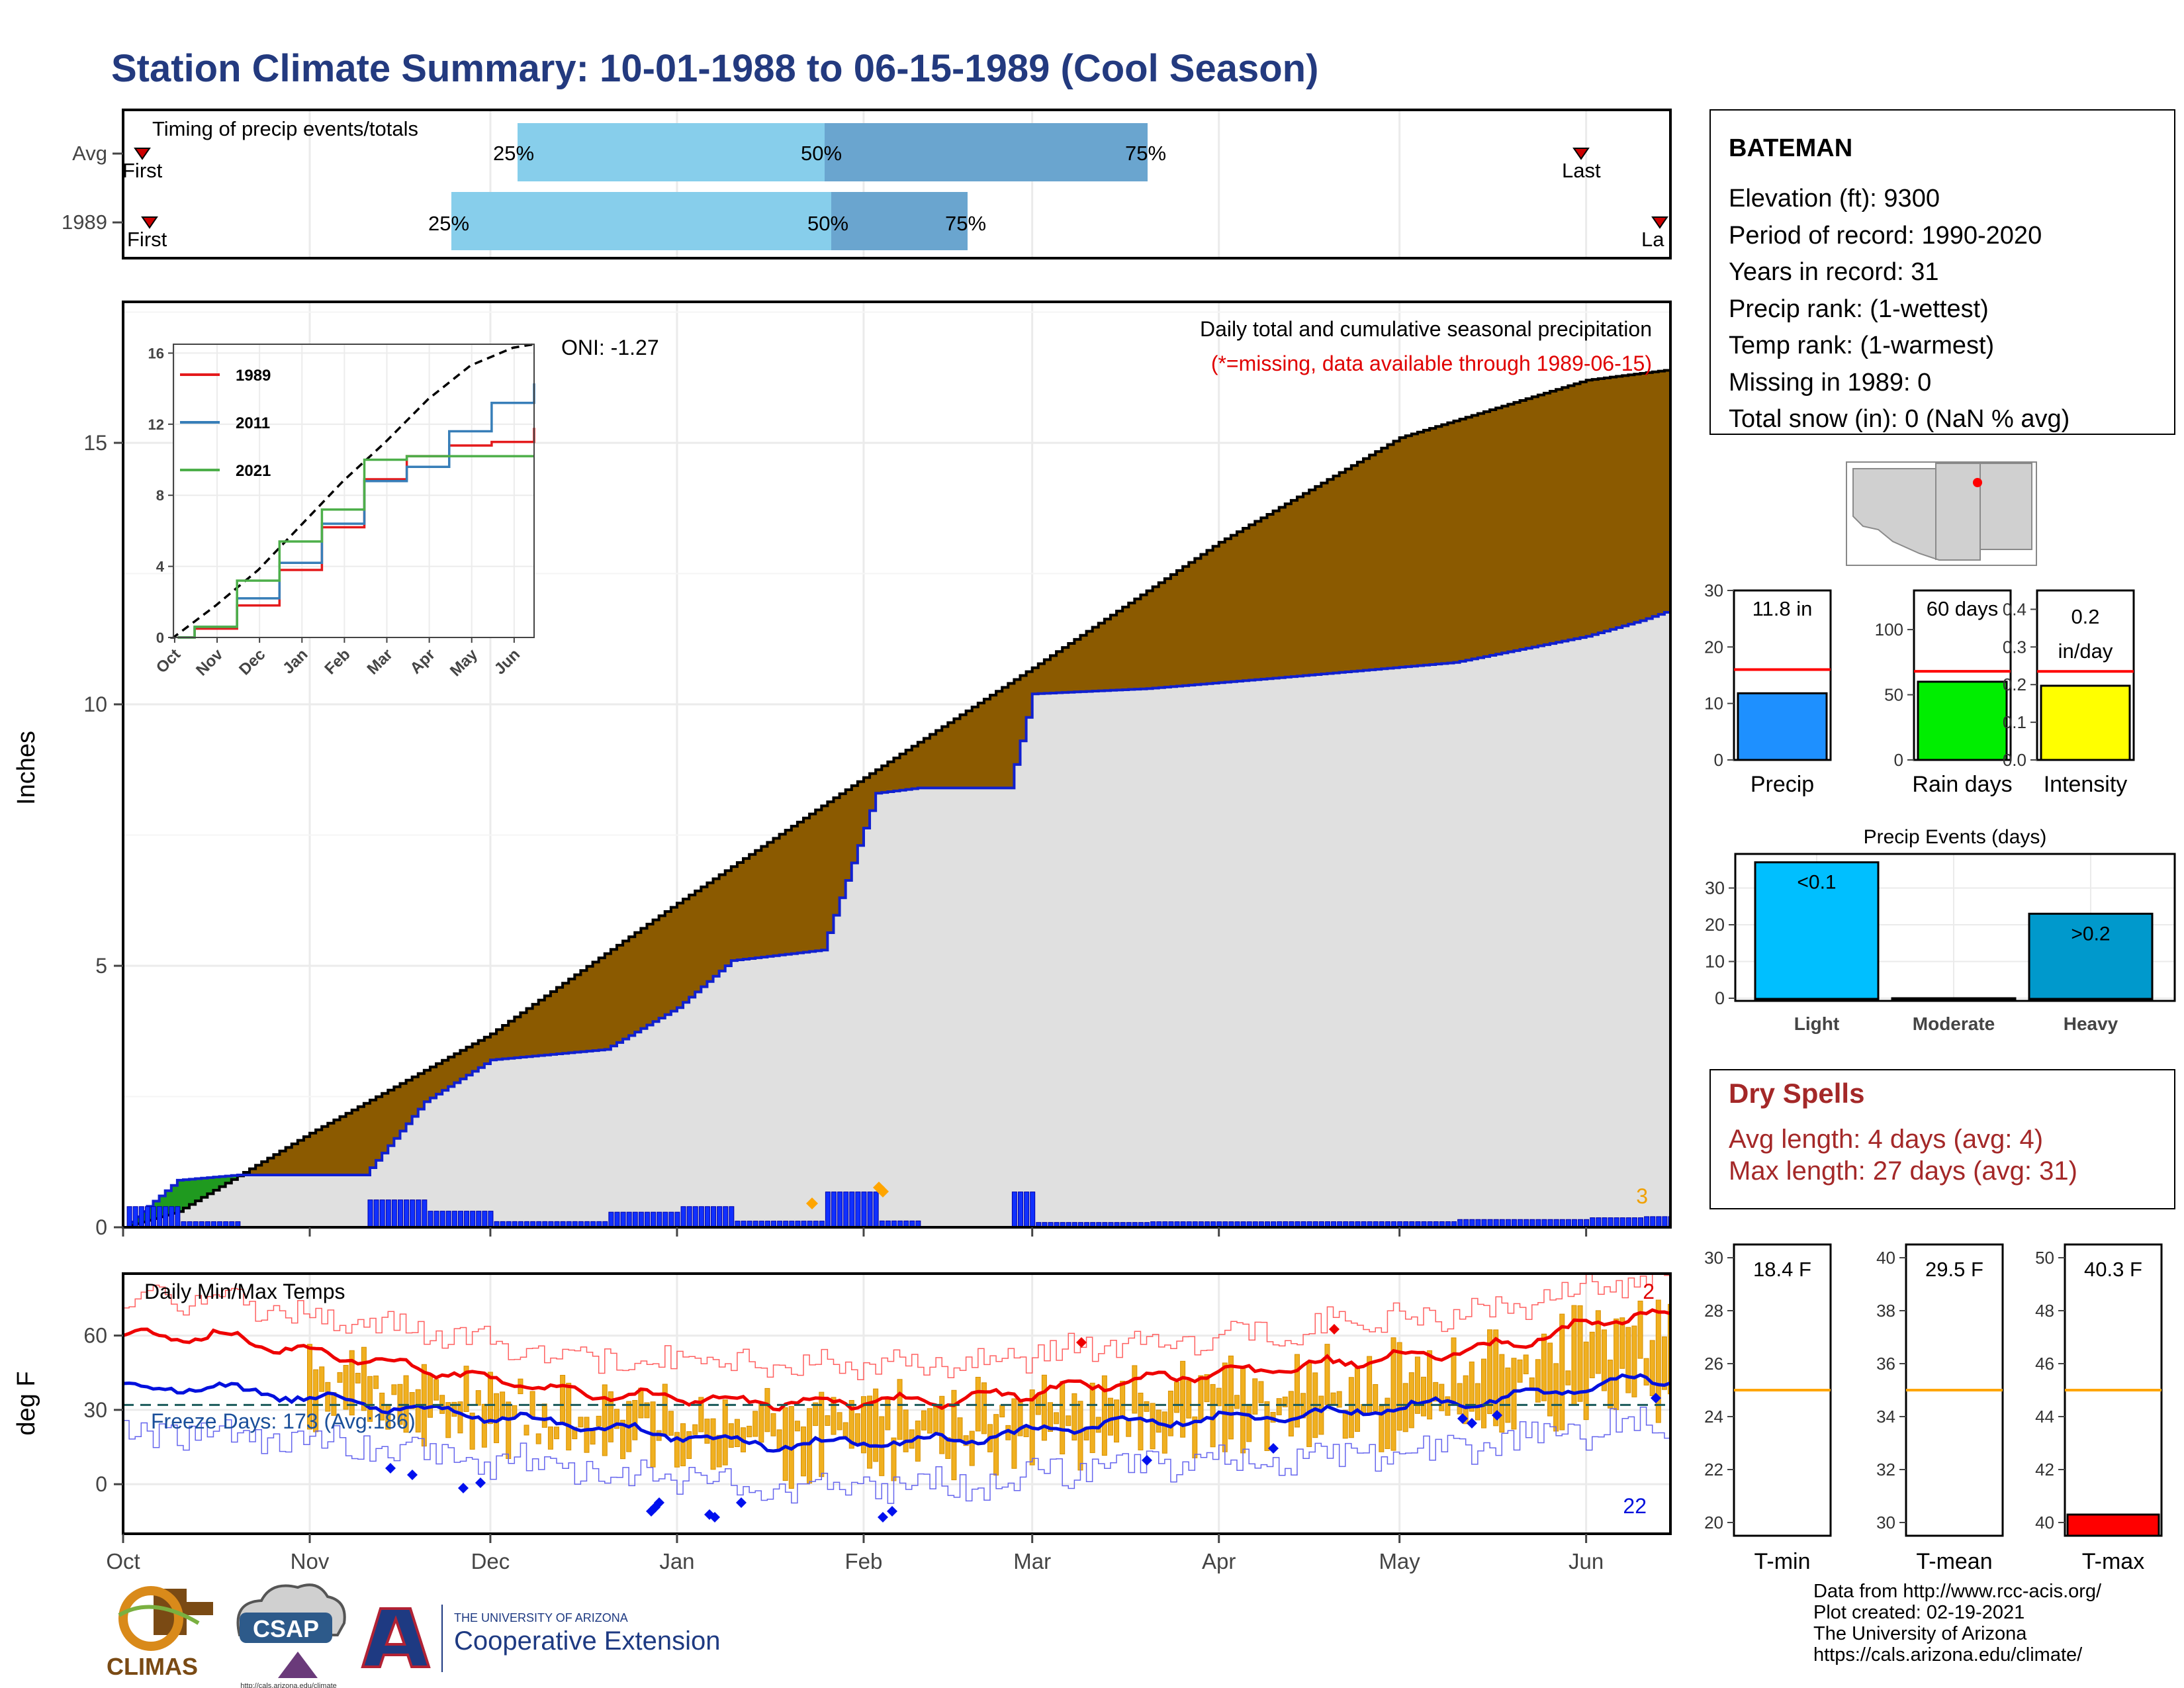 The width and height of the screenshot is (2184, 1688). What do you see at coordinates (101, 1484) in the screenshot?
I see `temp-y-tick: 0` at bounding box center [101, 1484].